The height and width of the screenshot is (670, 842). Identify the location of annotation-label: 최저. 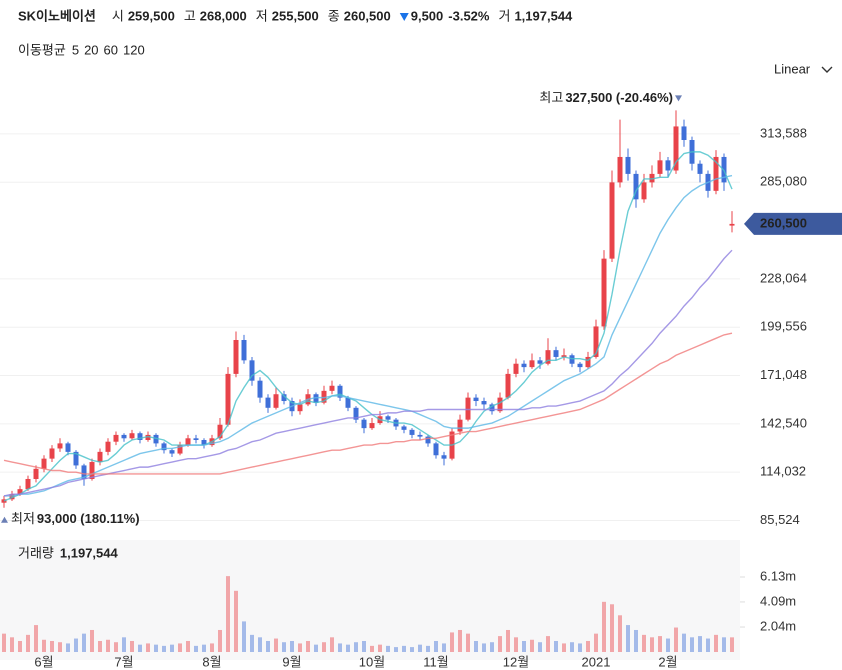
(23, 518).